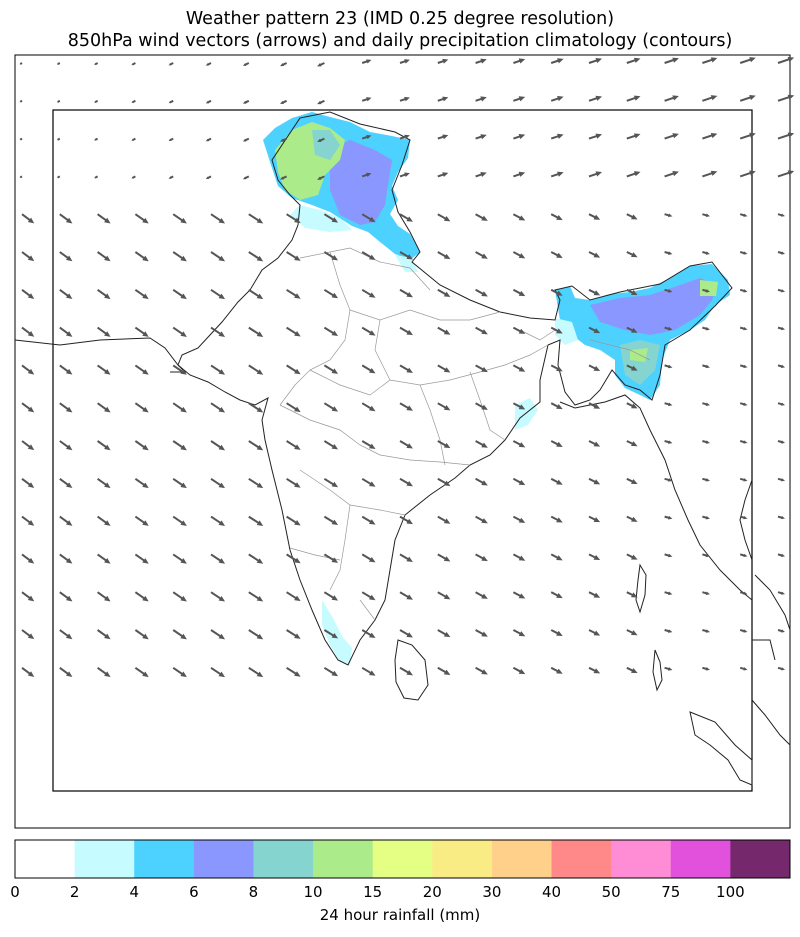  Describe the element at coordinates (373, 892) in the screenshot. I see `colorbar-tick-label: 15` at that location.